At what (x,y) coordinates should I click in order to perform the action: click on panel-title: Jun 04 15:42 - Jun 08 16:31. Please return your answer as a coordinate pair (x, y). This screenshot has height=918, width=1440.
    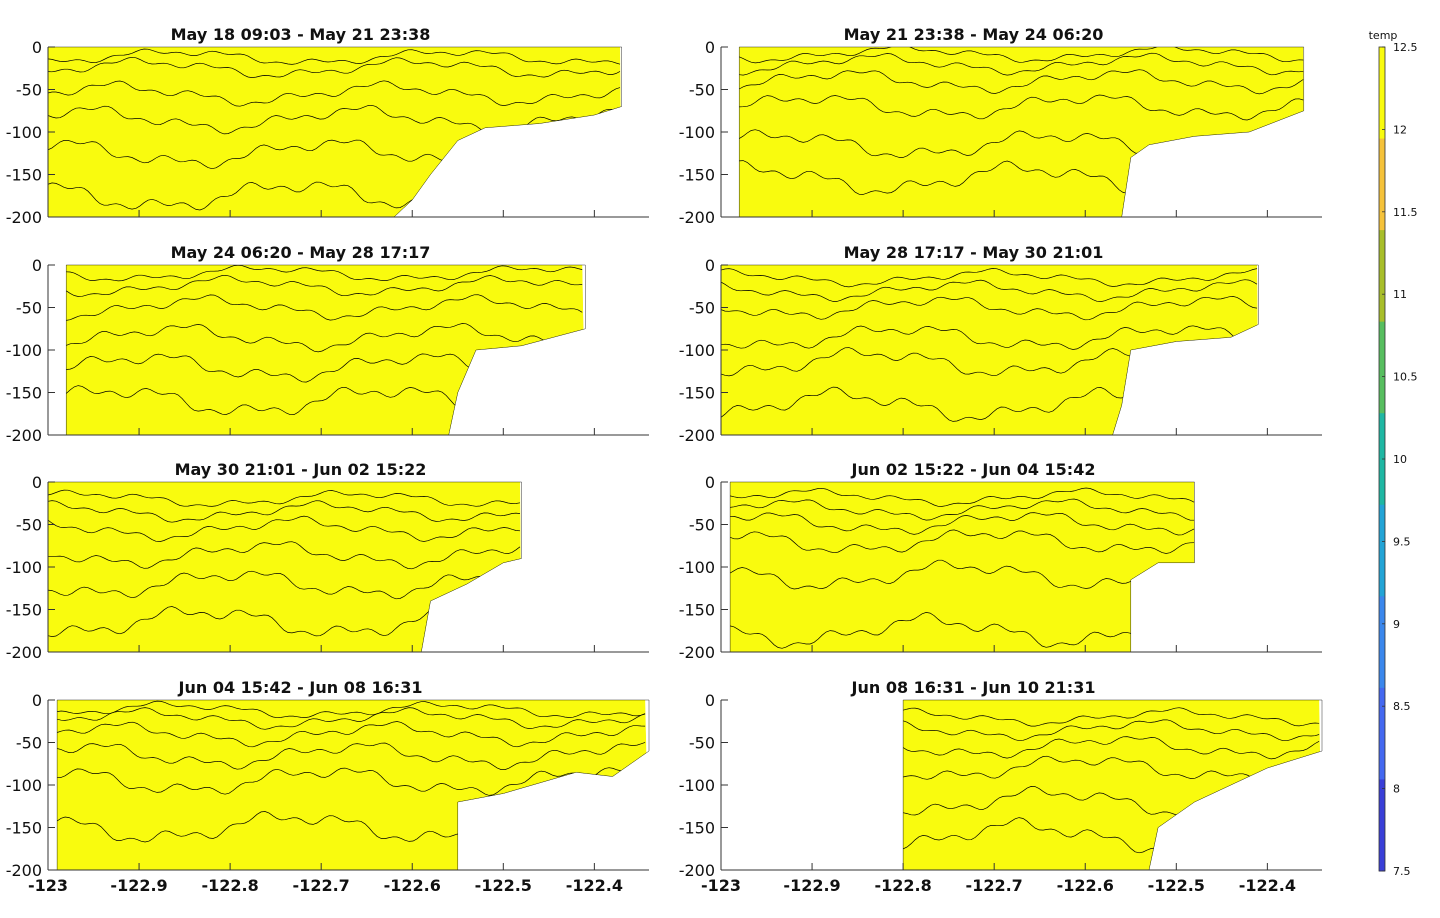
    Looking at the image, I should click on (300, 687).